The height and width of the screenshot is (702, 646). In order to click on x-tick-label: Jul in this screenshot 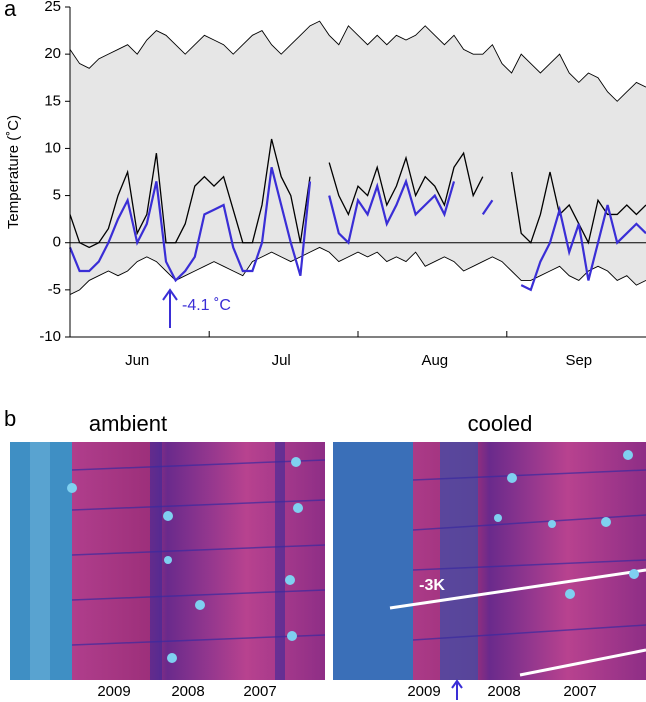, I will do `click(281, 360)`.